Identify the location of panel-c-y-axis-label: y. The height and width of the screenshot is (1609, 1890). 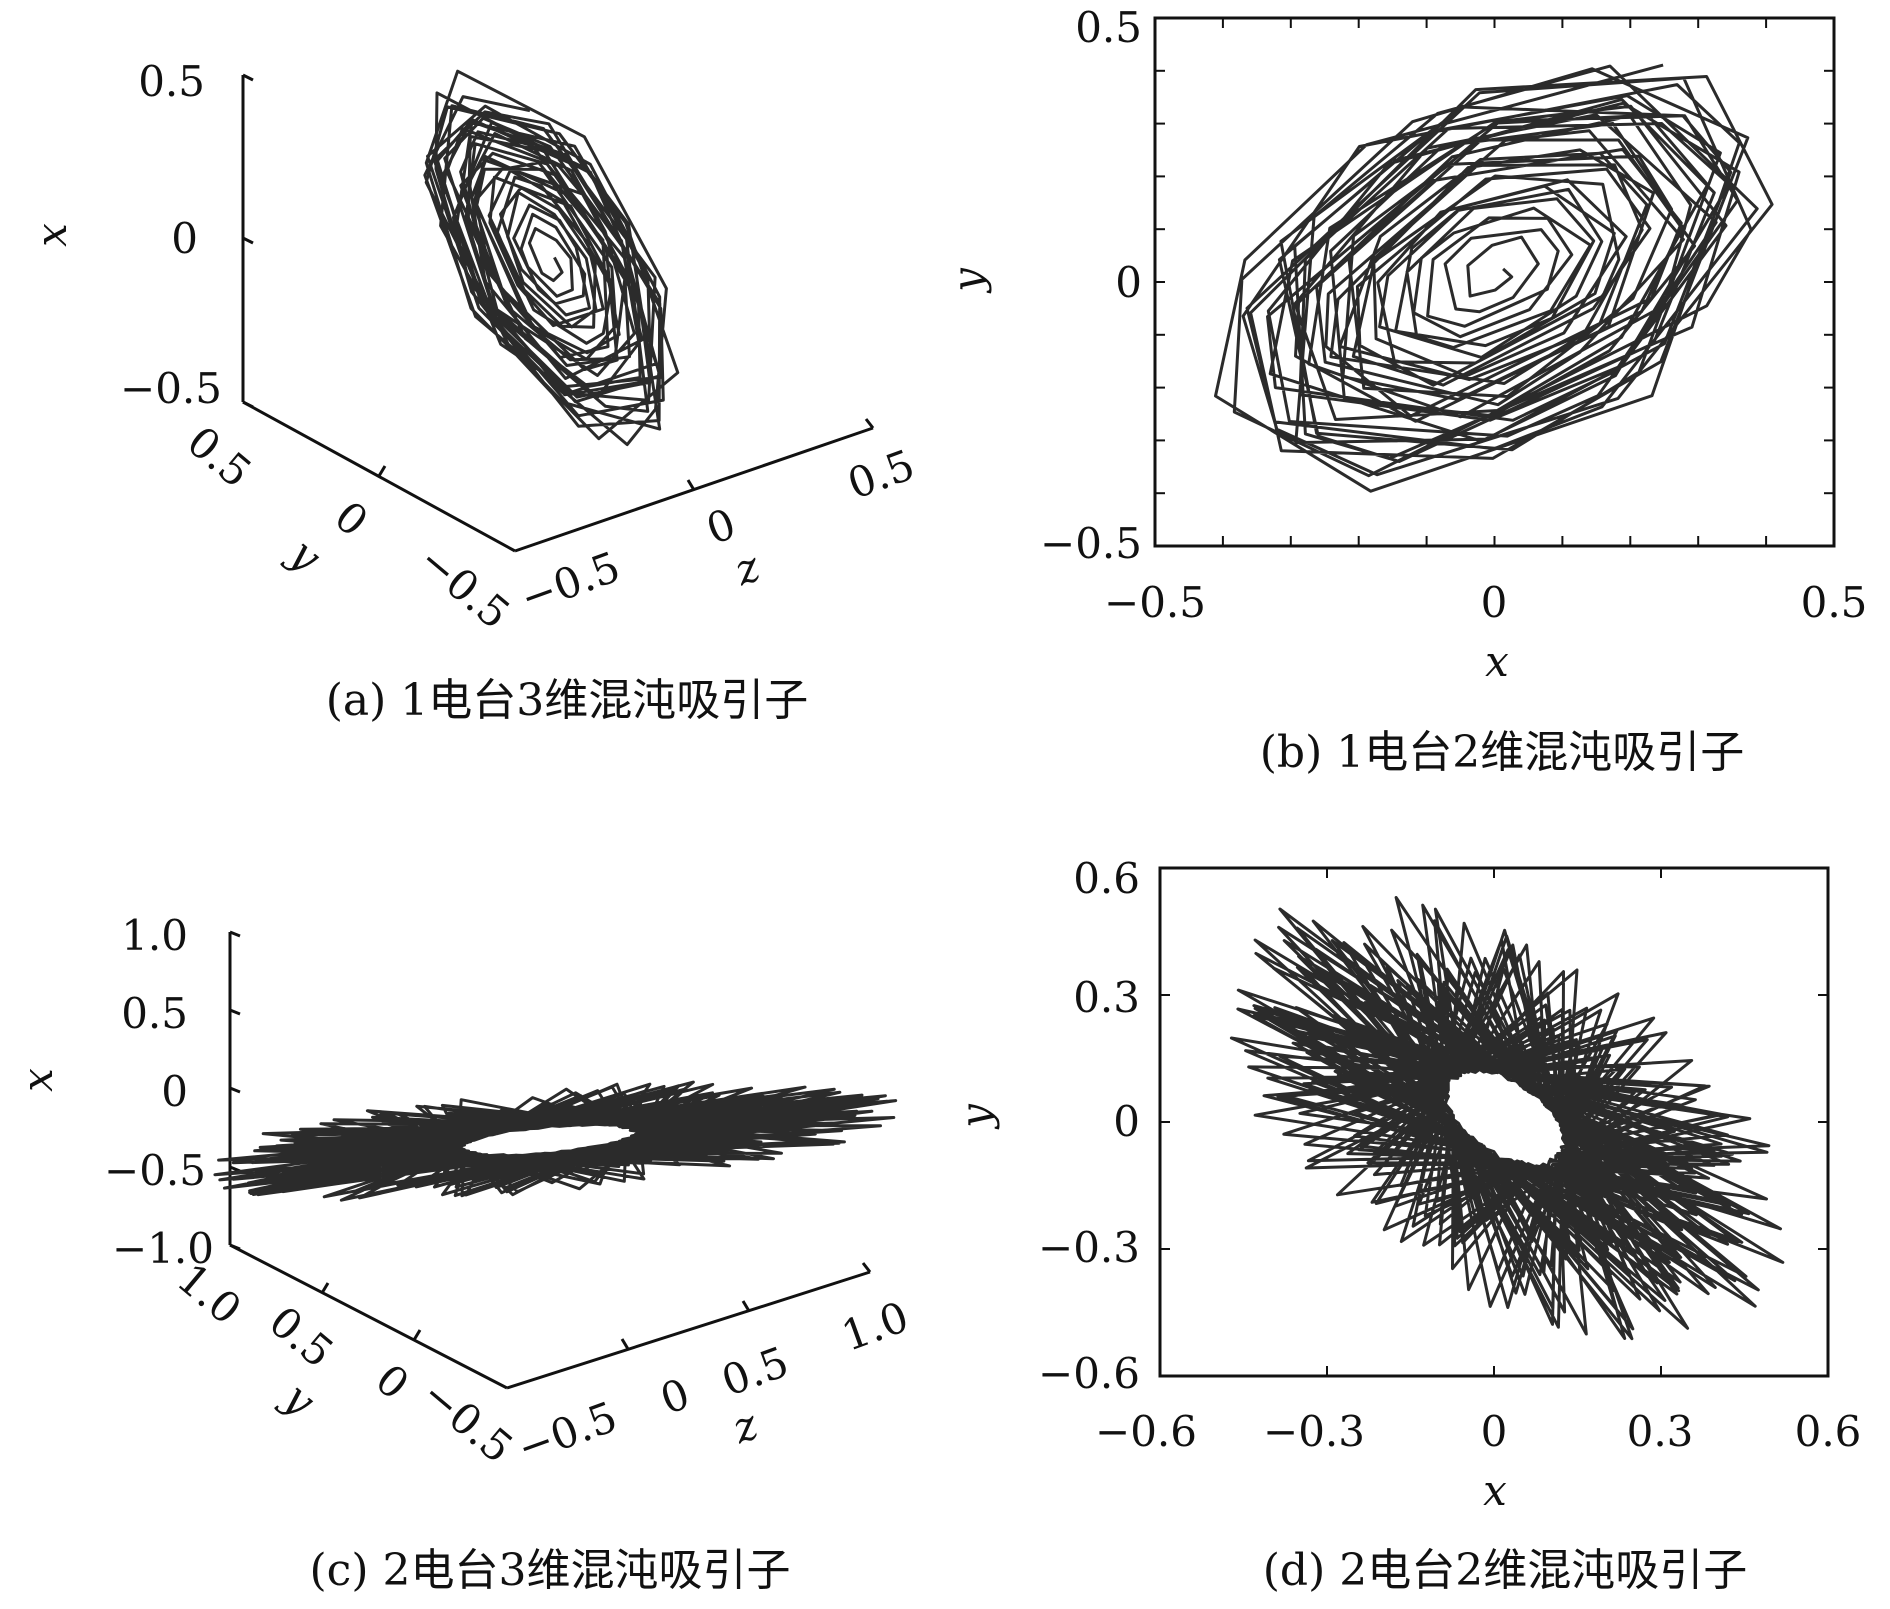
(299, 1398).